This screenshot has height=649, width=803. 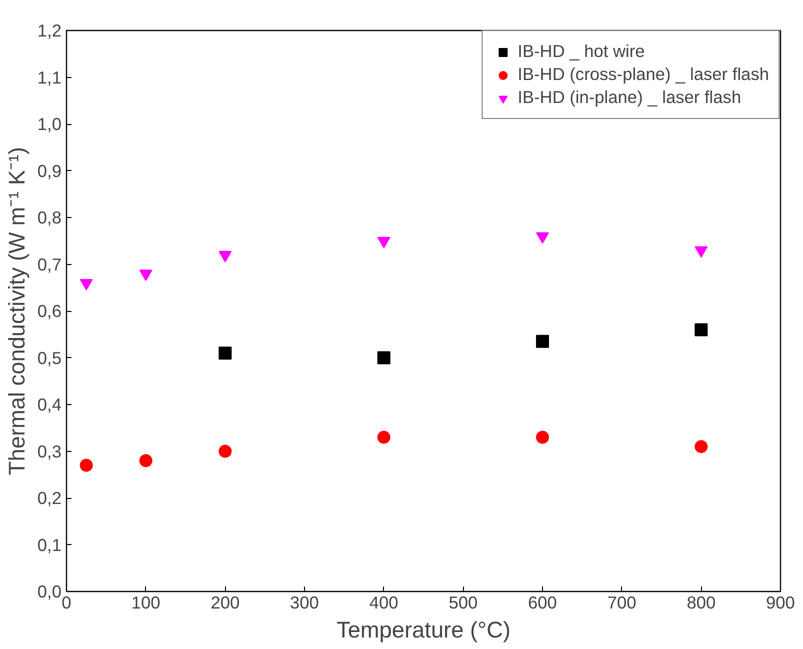 I want to click on y-tick-label: 0,0, so click(x=49, y=592).